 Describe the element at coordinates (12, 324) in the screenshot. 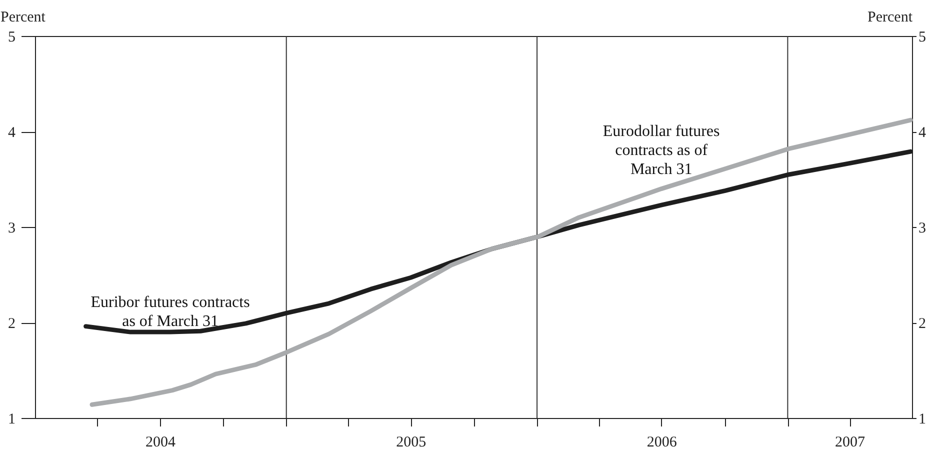

I see `y-tick-label: 2` at that location.